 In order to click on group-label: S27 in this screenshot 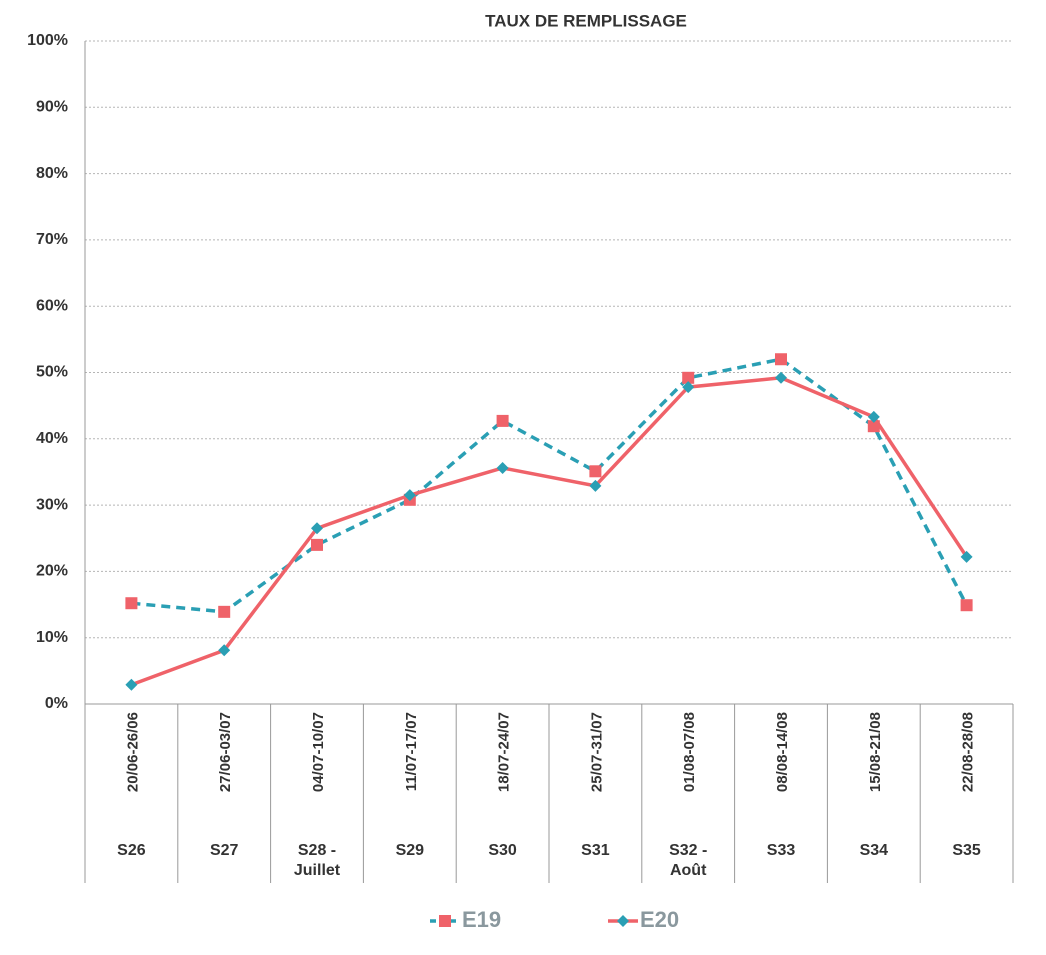, I will do `click(224, 850)`.